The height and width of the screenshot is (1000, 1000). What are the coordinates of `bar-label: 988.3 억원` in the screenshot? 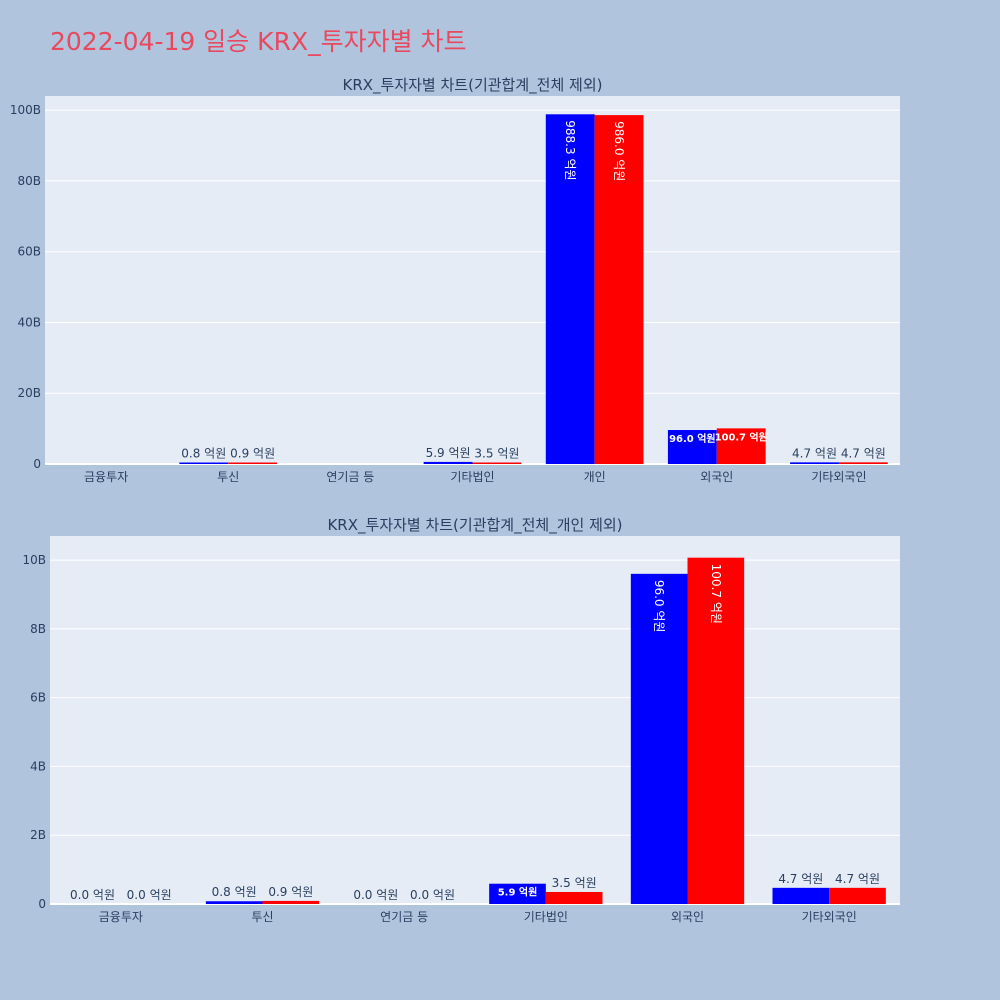 It's located at (570, 150).